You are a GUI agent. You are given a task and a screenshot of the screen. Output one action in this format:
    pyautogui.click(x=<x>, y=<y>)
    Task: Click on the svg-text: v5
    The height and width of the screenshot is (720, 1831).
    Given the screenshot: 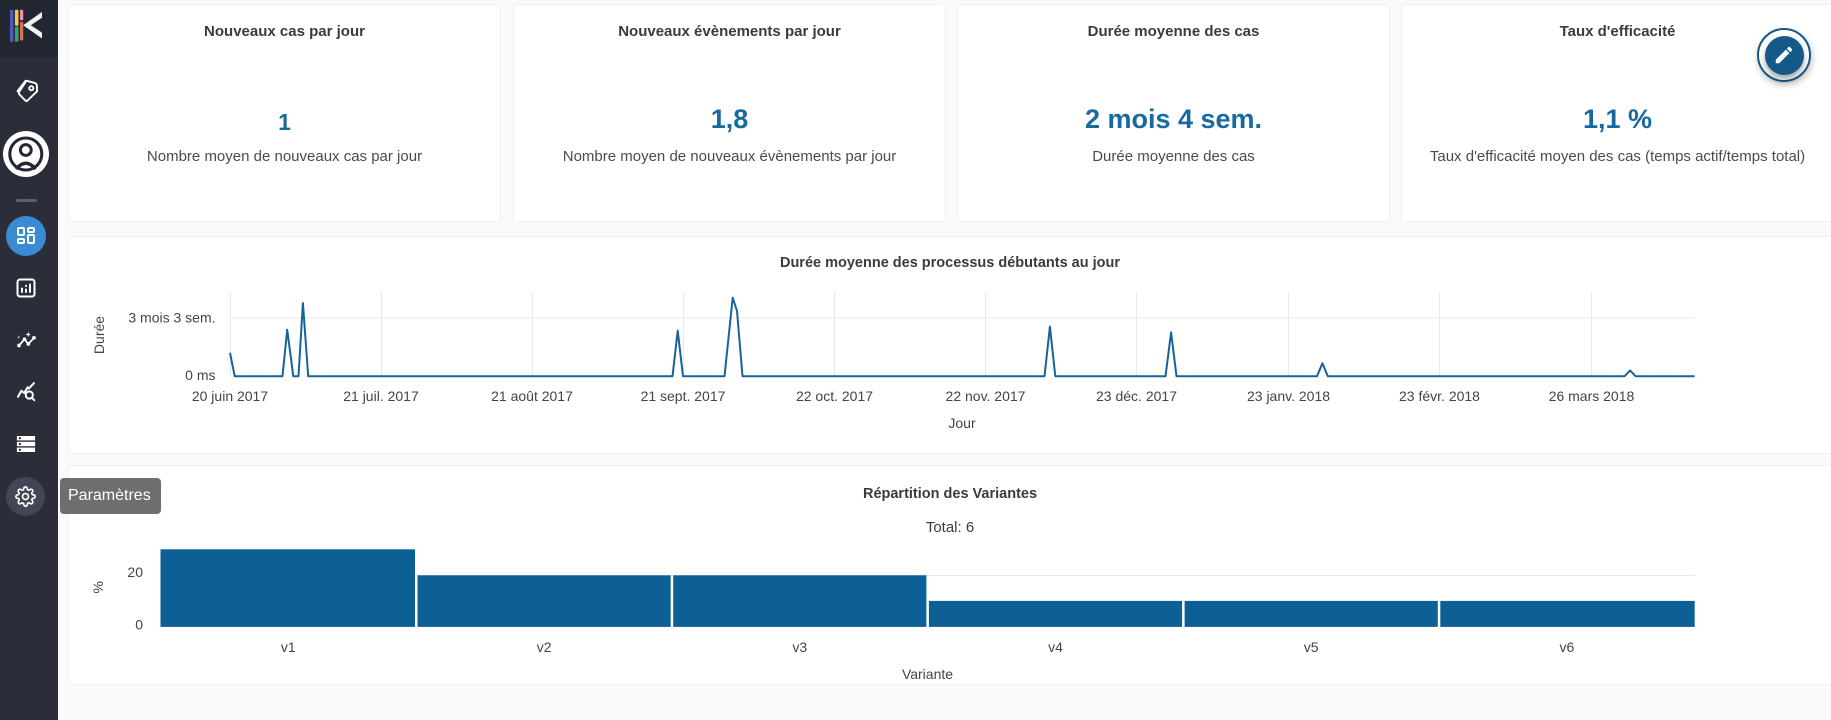 What is the action you would take?
    pyautogui.click(x=1311, y=647)
    